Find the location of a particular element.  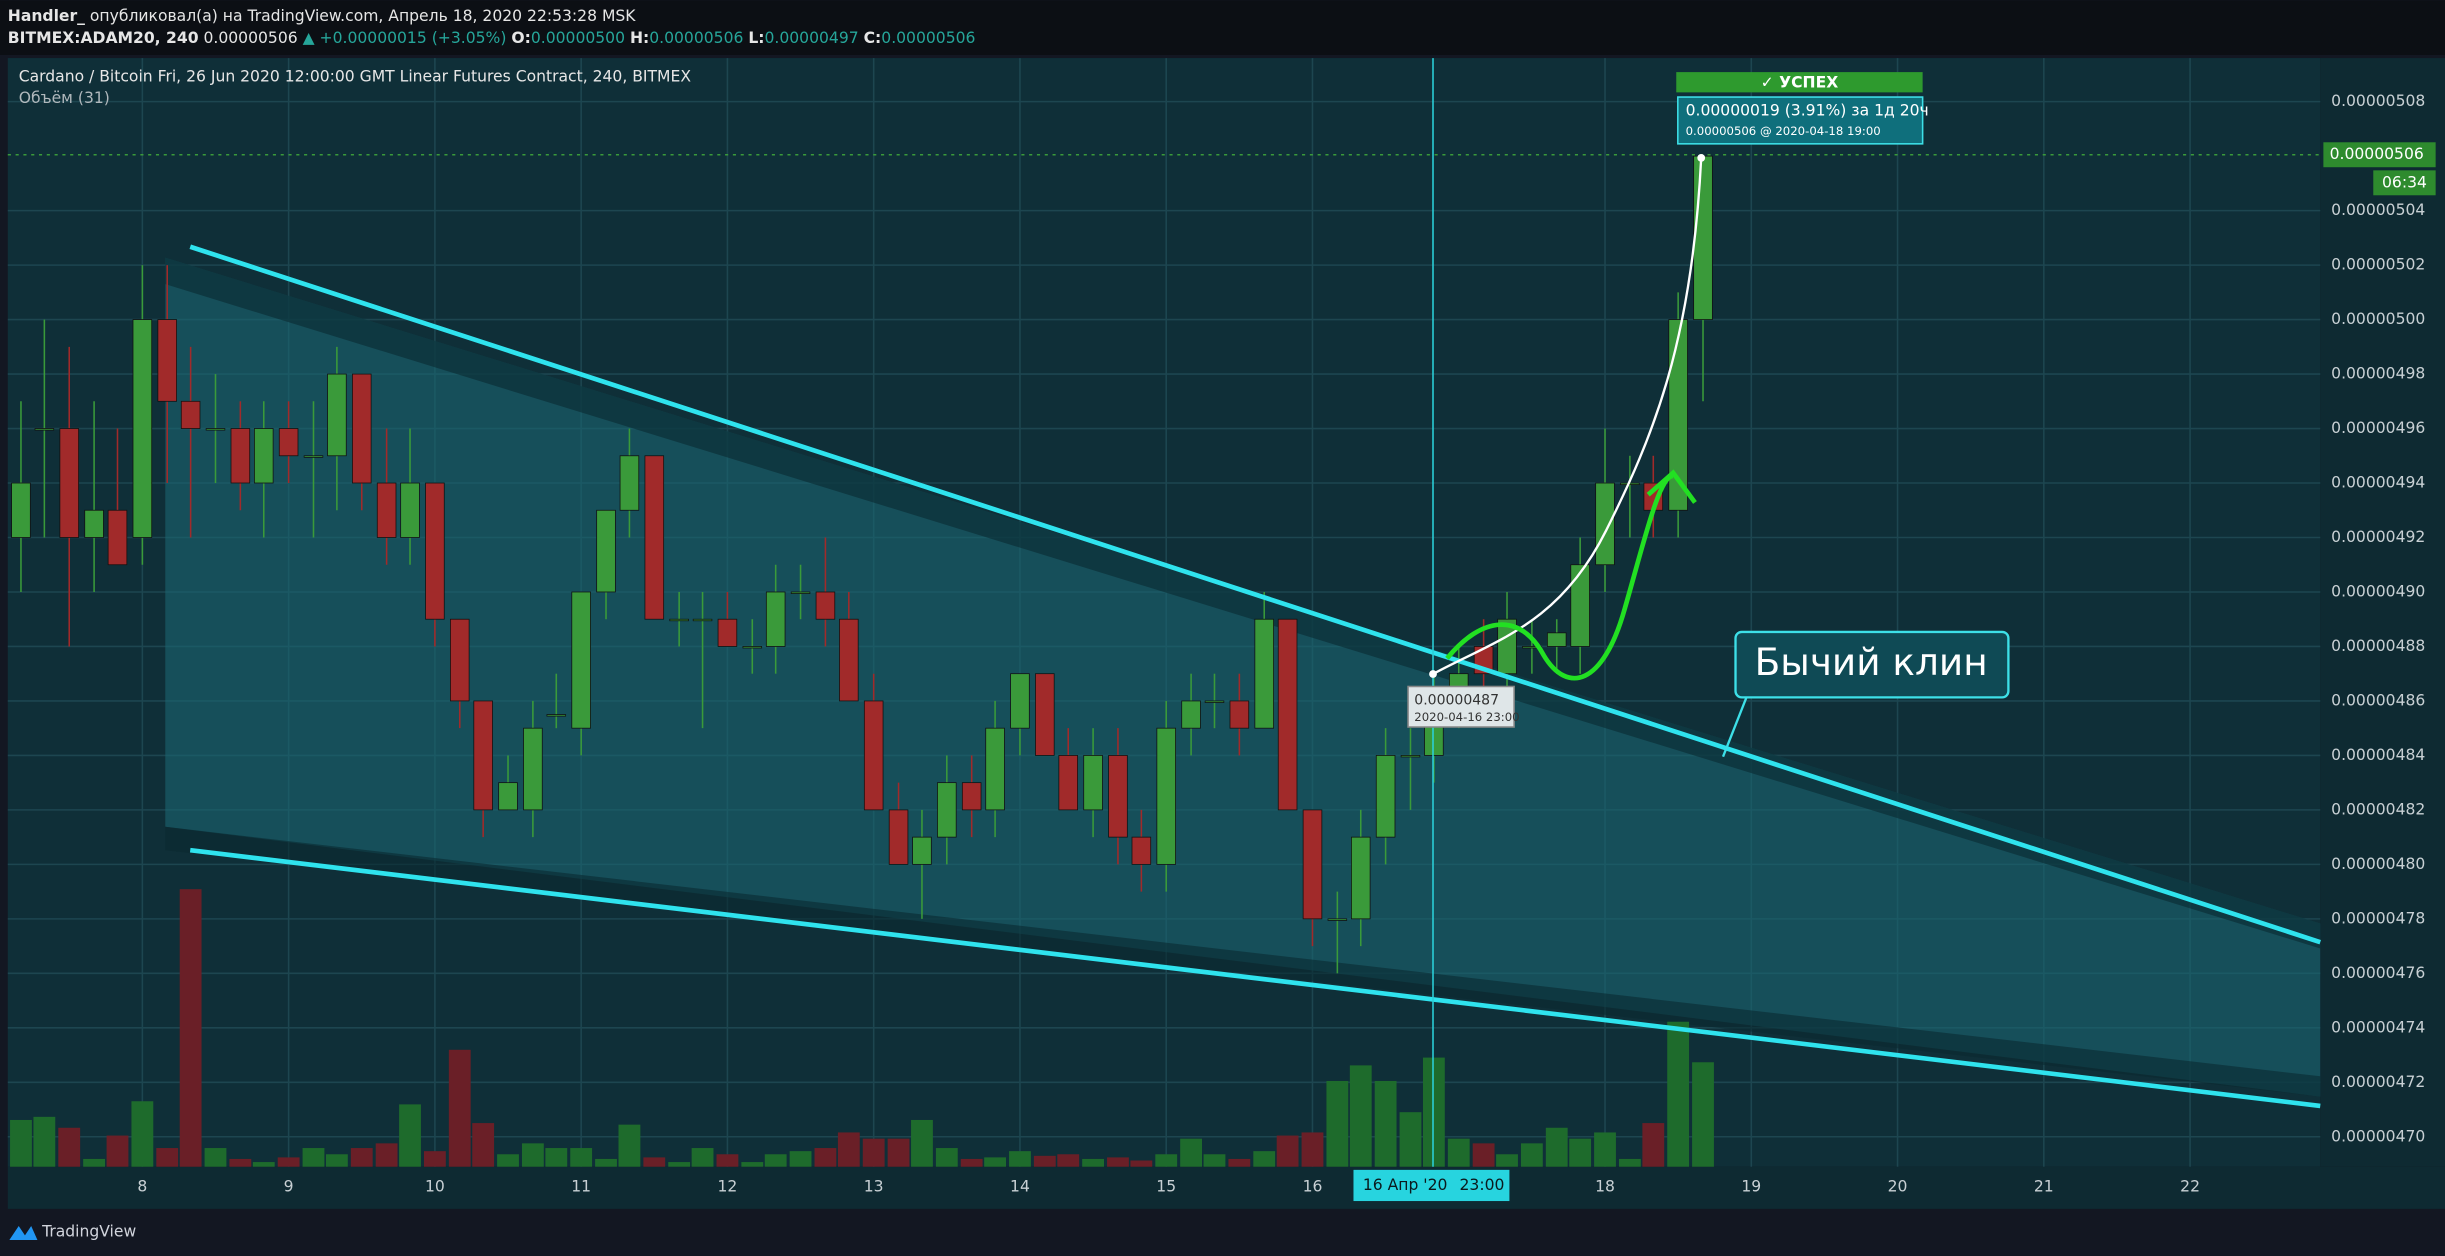

y-tick-label: 0.00000498 is located at coordinates (2378, 374).